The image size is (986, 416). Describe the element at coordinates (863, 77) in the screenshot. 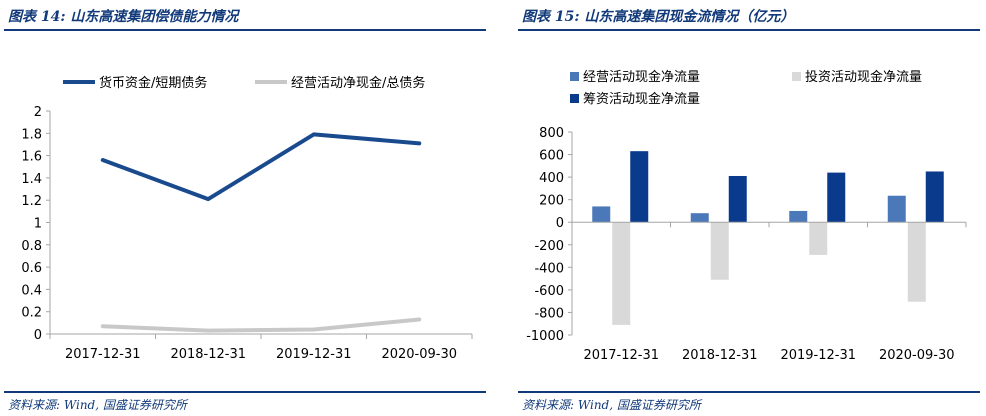

I see `legend-label: 投资活动现金净流量` at that location.